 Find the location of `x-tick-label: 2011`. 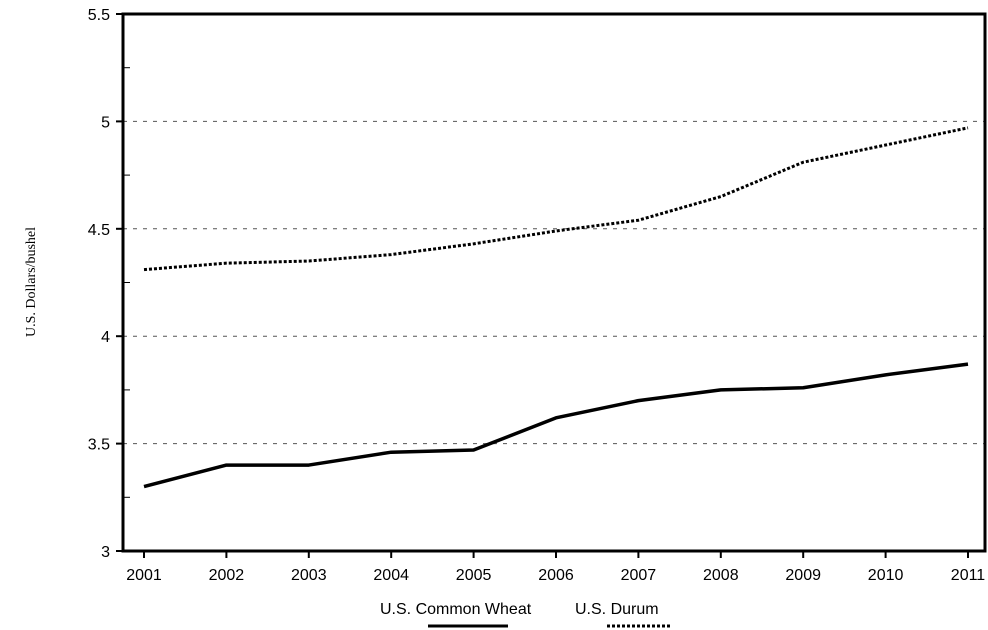

x-tick-label: 2011 is located at coordinates (968, 575).